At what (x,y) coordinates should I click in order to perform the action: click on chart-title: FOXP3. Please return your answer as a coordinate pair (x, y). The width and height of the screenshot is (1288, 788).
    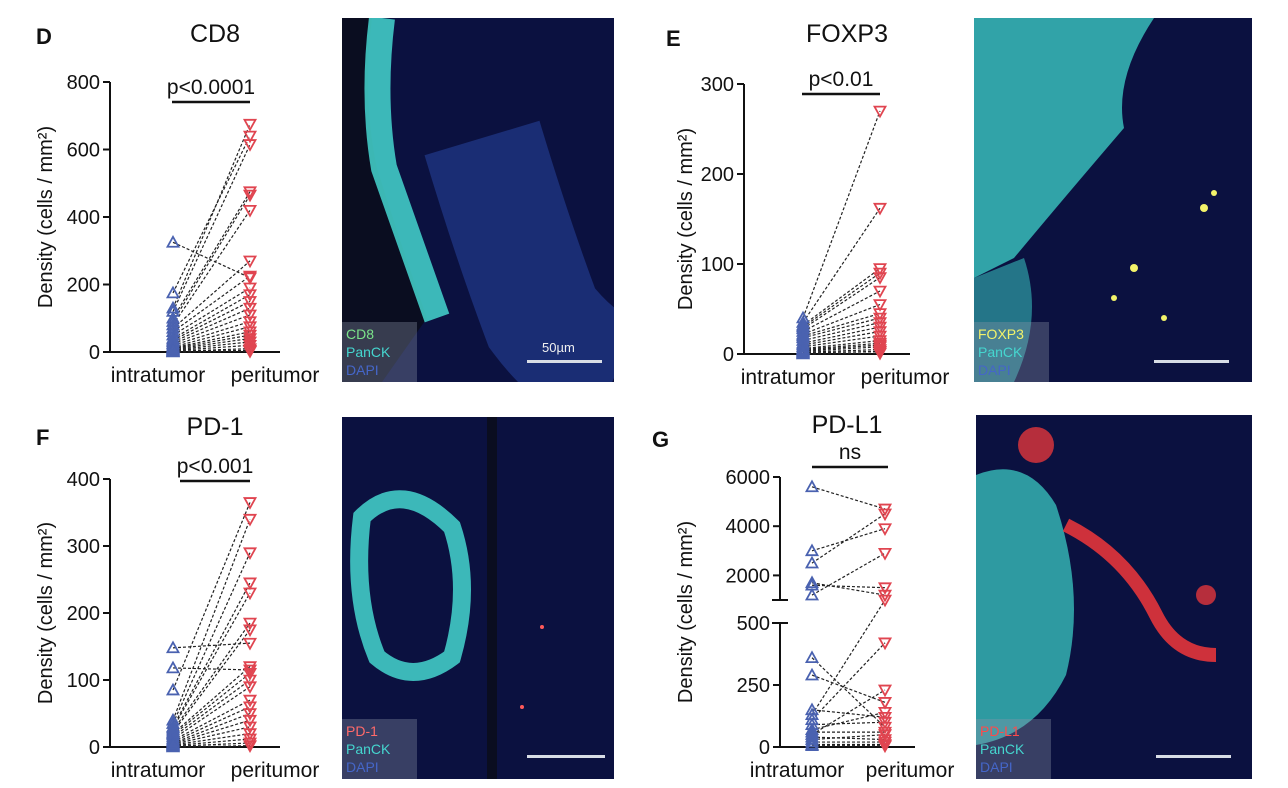
    Looking at the image, I should click on (847, 34).